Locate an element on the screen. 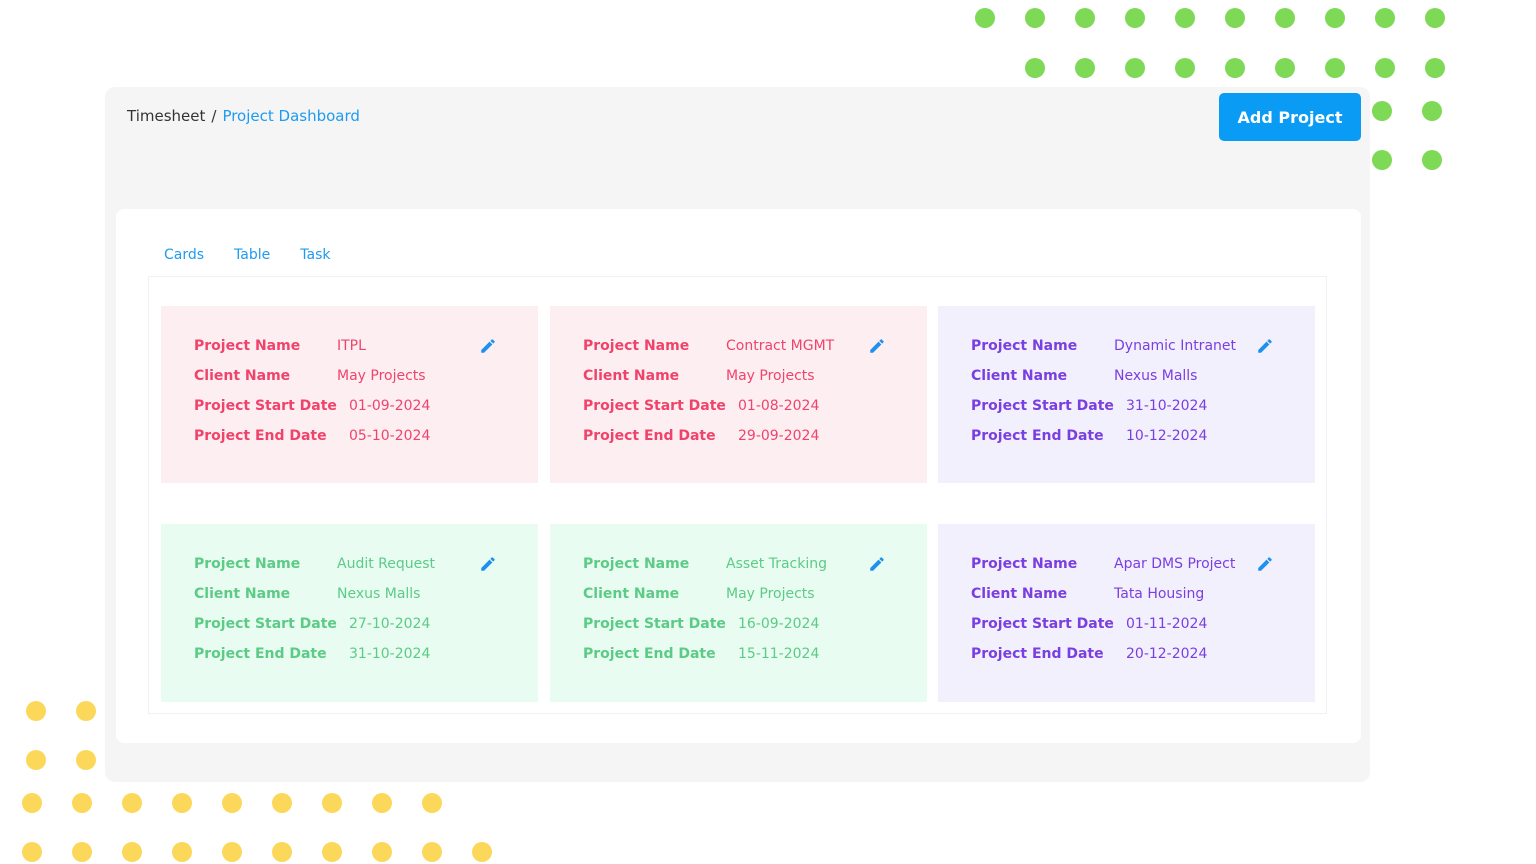 This screenshot has height=864, width=1536. card-row-end-date: Project End Date 10-12-2024 is located at coordinates (1126, 441).